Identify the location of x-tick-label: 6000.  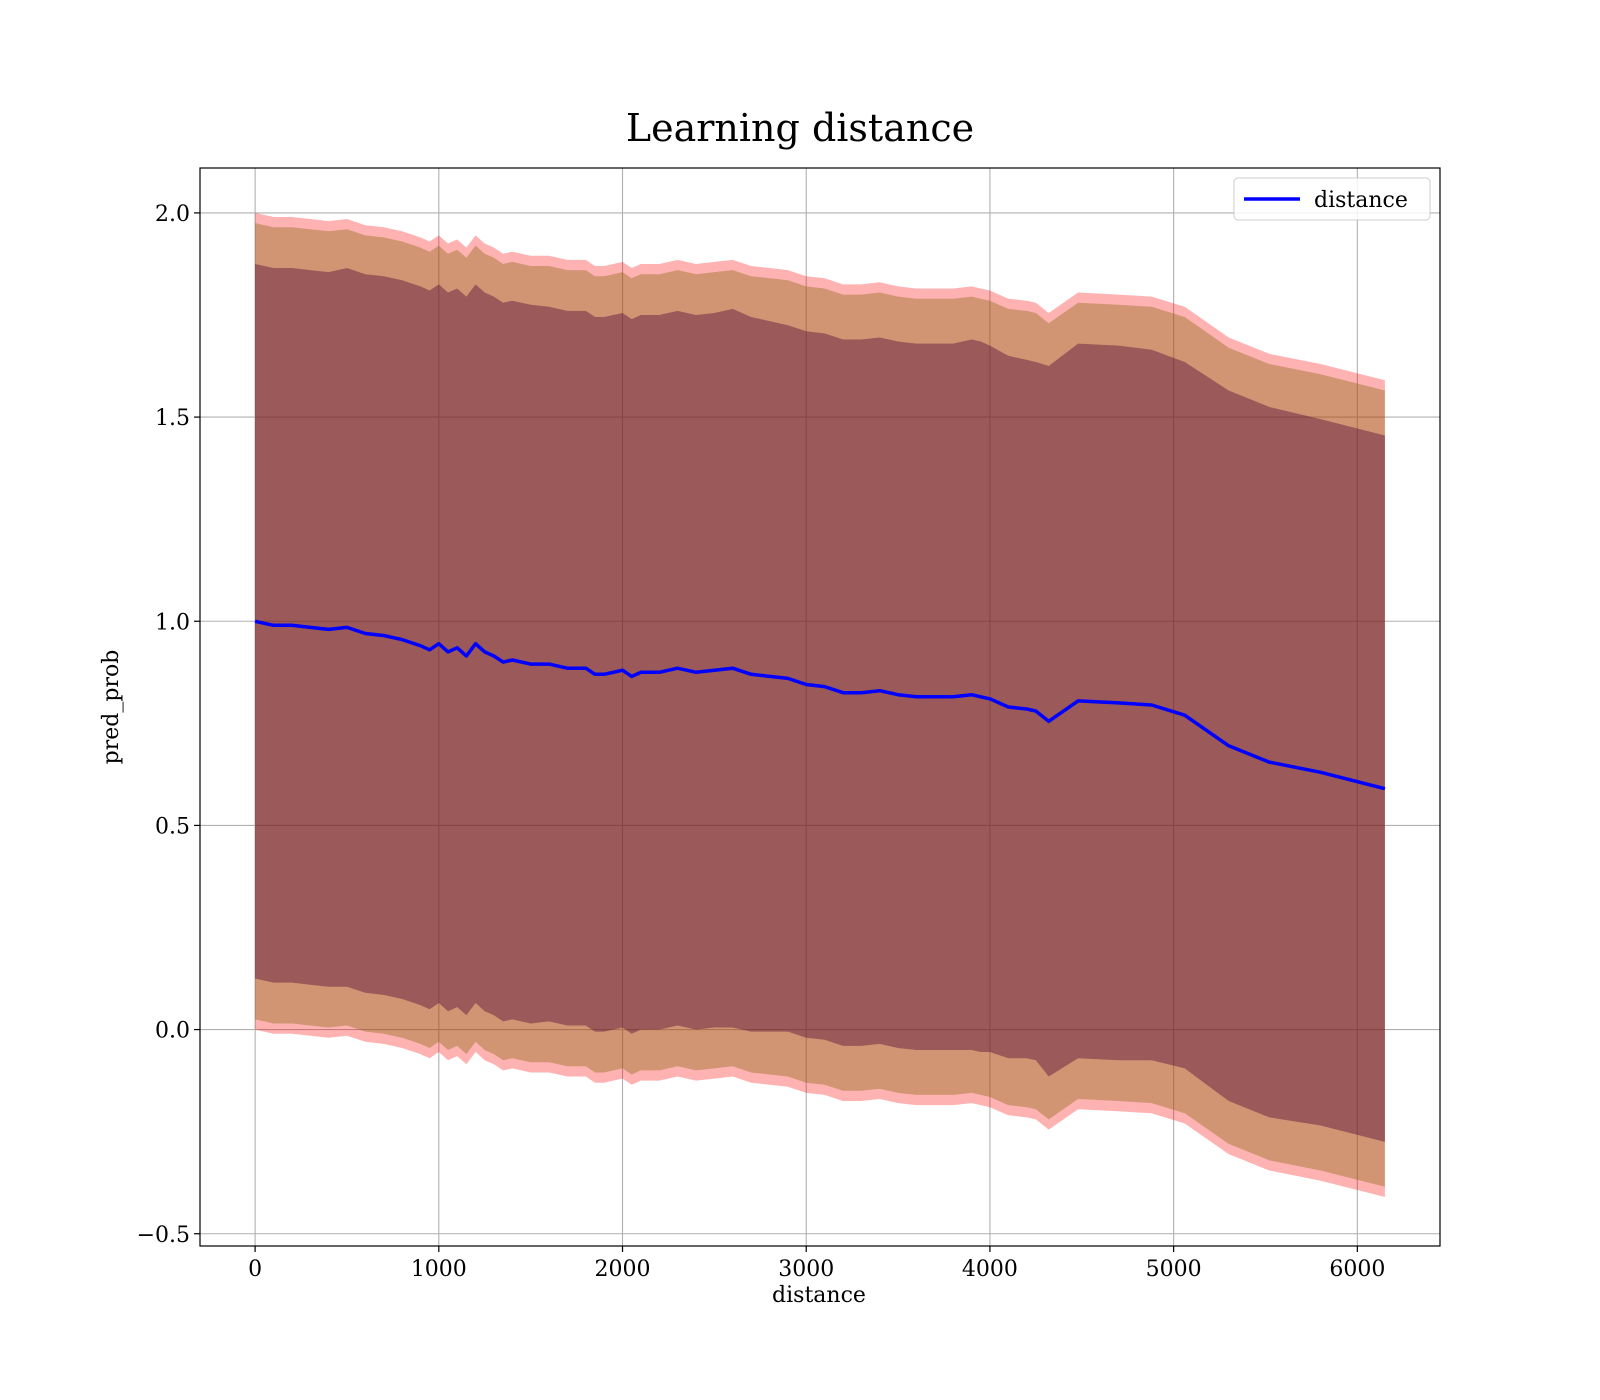
(1357, 1269).